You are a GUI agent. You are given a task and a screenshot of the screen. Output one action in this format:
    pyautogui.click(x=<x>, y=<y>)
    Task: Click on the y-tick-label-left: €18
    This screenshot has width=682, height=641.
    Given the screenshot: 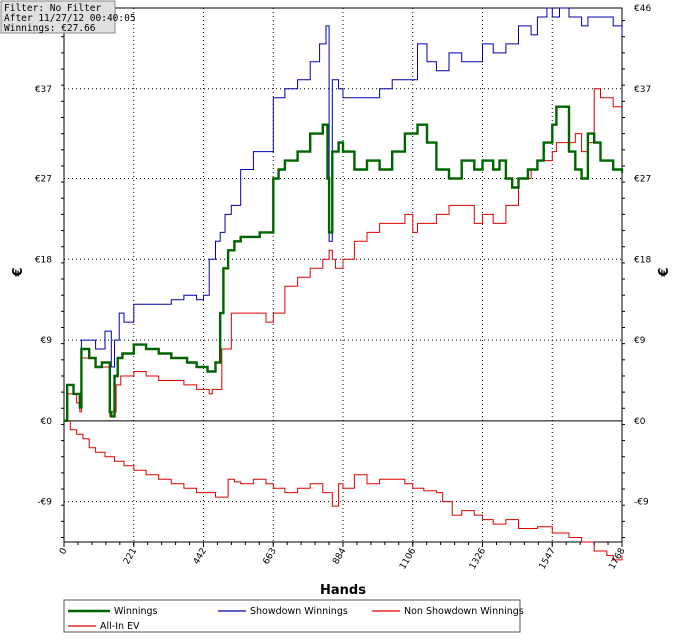 What is the action you would take?
    pyautogui.click(x=43, y=260)
    